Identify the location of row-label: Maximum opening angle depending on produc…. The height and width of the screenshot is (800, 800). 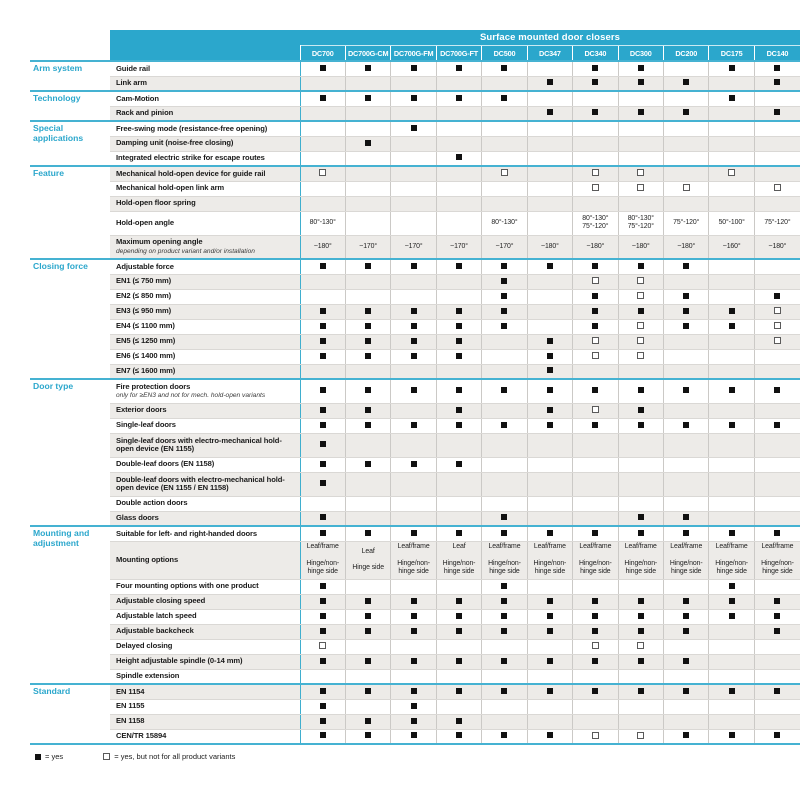
(205, 247).